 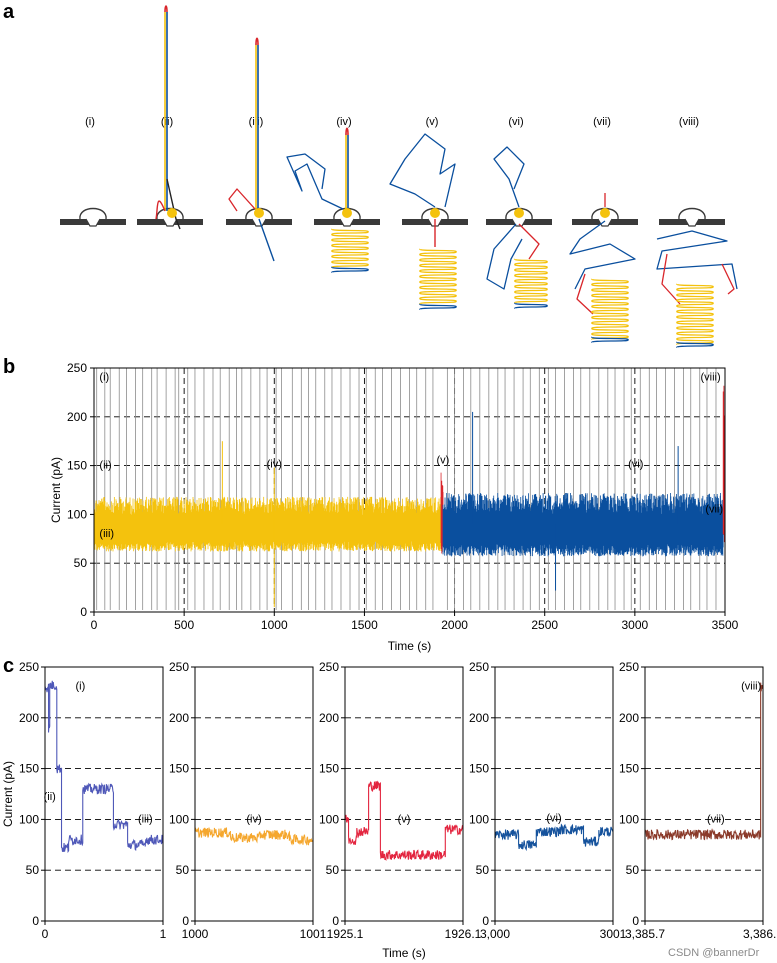 I want to click on watermark: CSDN @bannerDr, so click(x=714, y=953).